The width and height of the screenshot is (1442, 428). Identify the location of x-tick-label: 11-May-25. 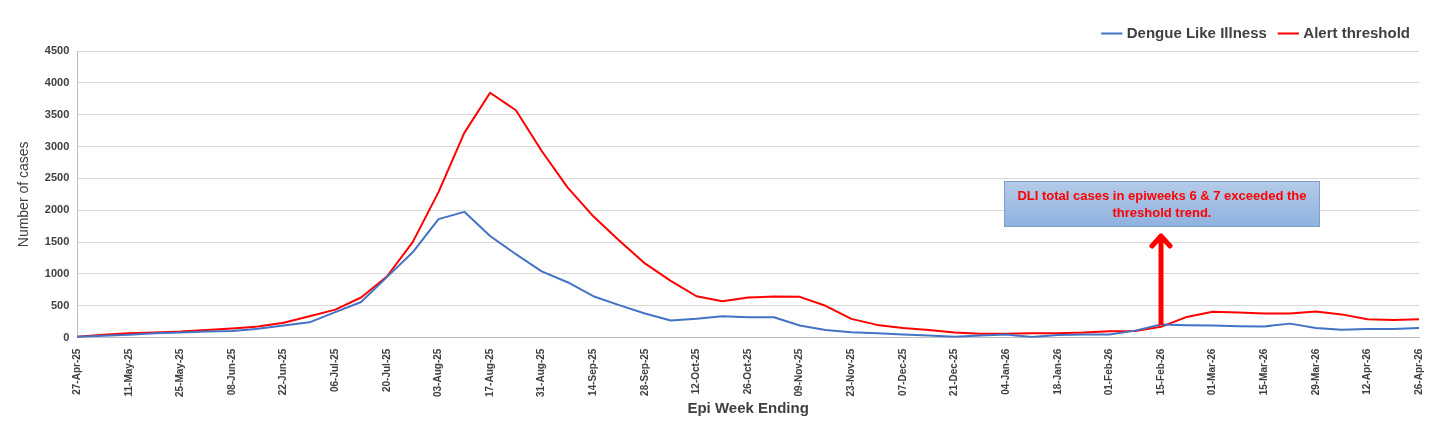
(128, 372).